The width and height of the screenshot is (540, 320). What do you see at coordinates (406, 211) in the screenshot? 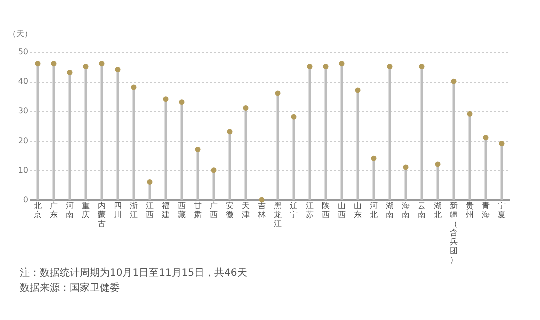
I see `x-tick-label: 海南` at bounding box center [406, 211].